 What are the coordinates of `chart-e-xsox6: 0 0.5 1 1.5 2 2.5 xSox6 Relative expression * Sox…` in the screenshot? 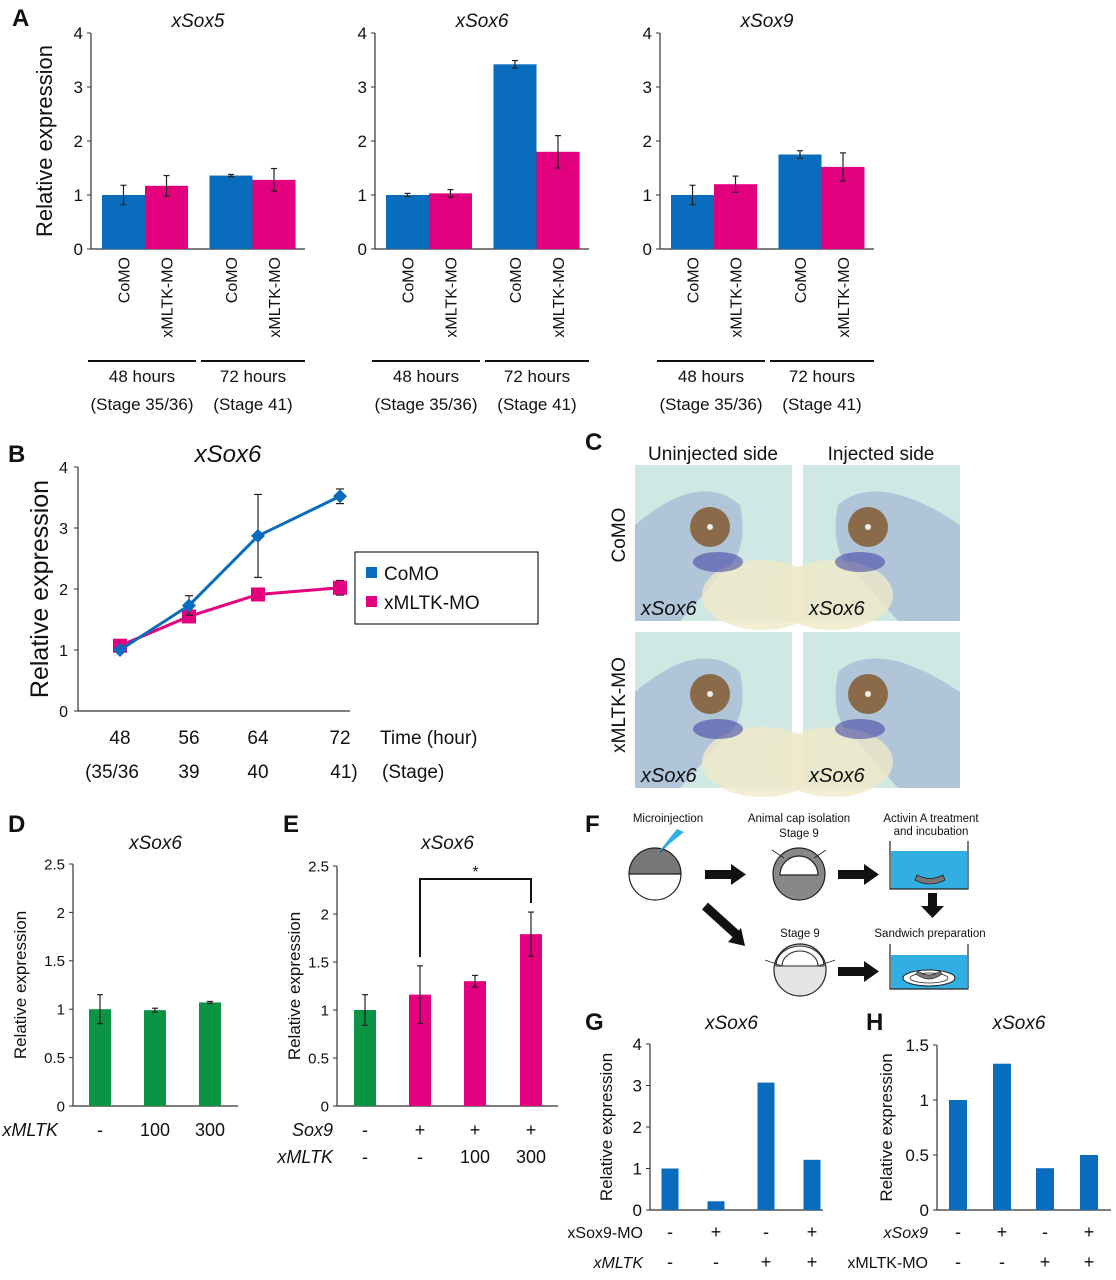 It's located at (417, 1000).